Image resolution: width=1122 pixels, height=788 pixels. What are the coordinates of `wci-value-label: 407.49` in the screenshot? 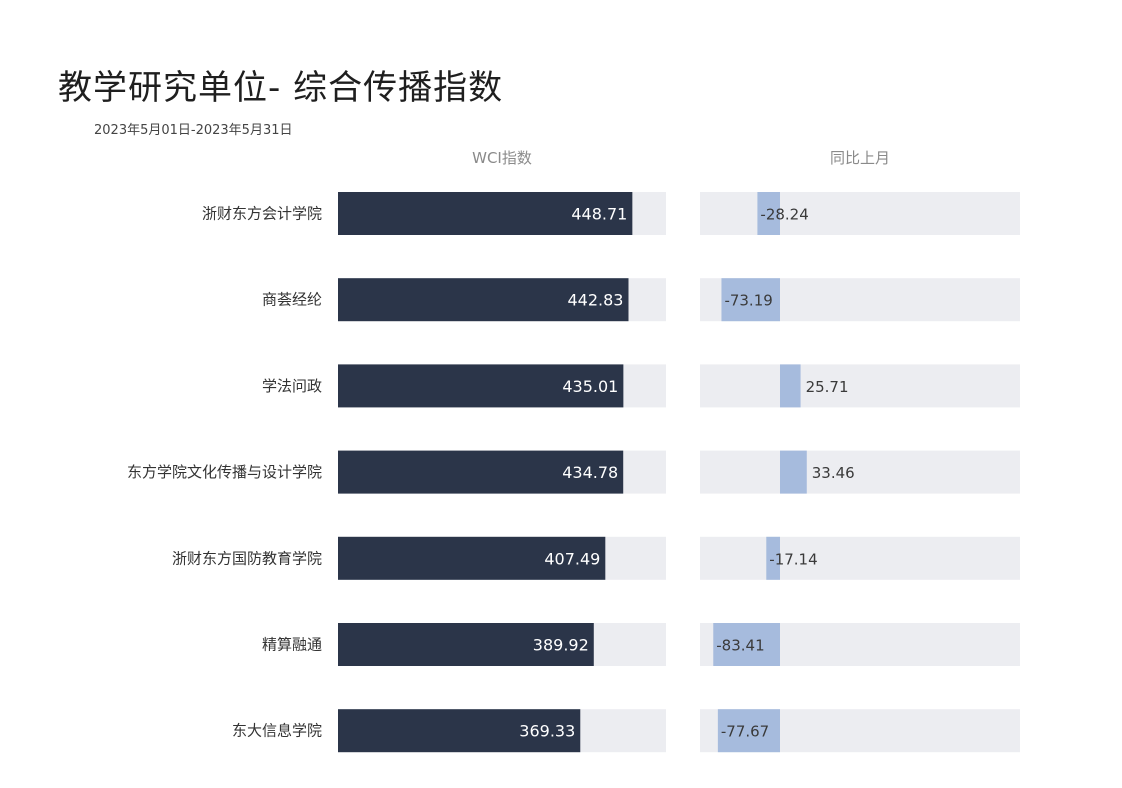 It's located at (572, 558).